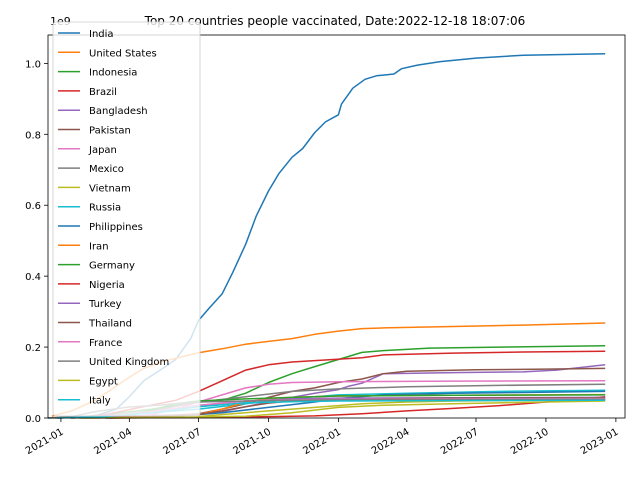 The width and height of the screenshot is (640, 480). I want to click on legend-label-15: Thailand, so click(110, 324).